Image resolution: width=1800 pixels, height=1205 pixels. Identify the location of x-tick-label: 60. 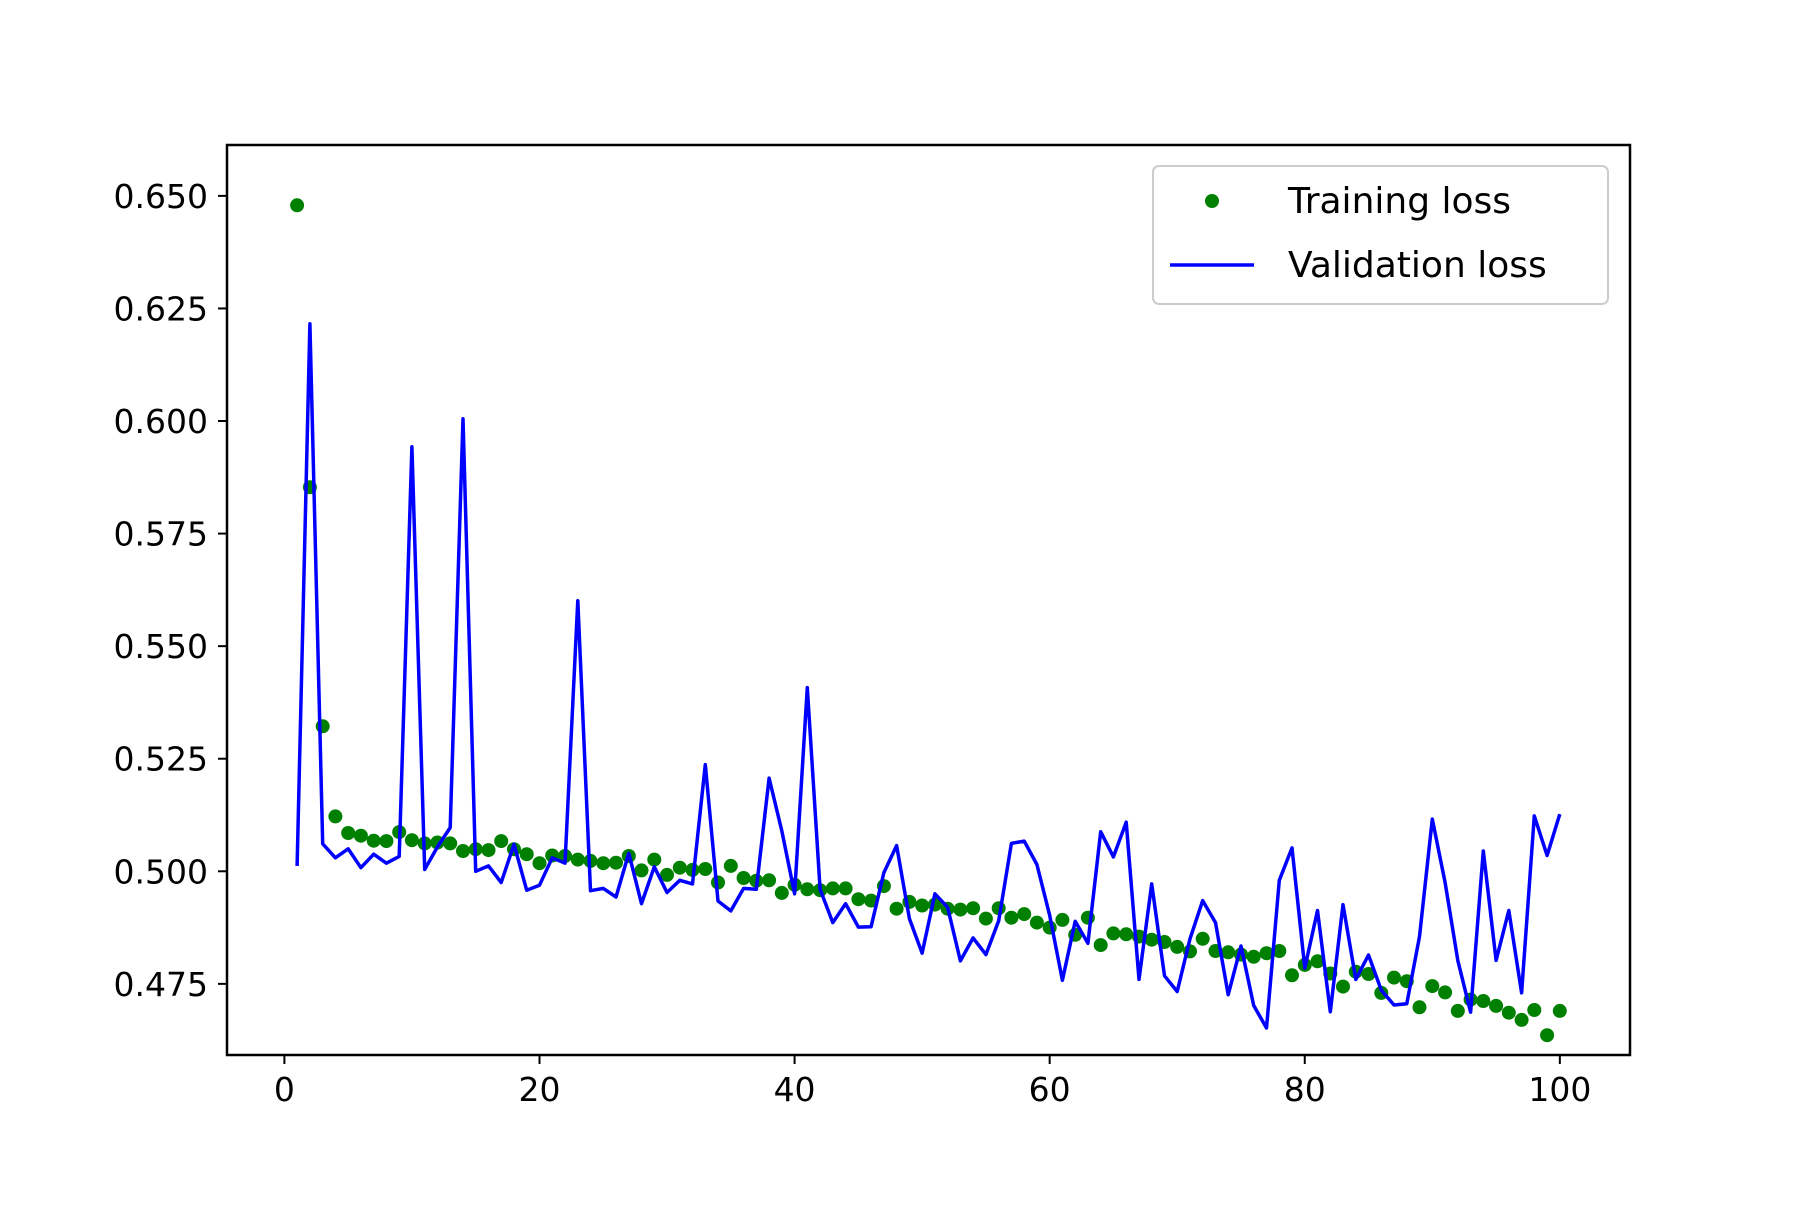
(1050, 1089).